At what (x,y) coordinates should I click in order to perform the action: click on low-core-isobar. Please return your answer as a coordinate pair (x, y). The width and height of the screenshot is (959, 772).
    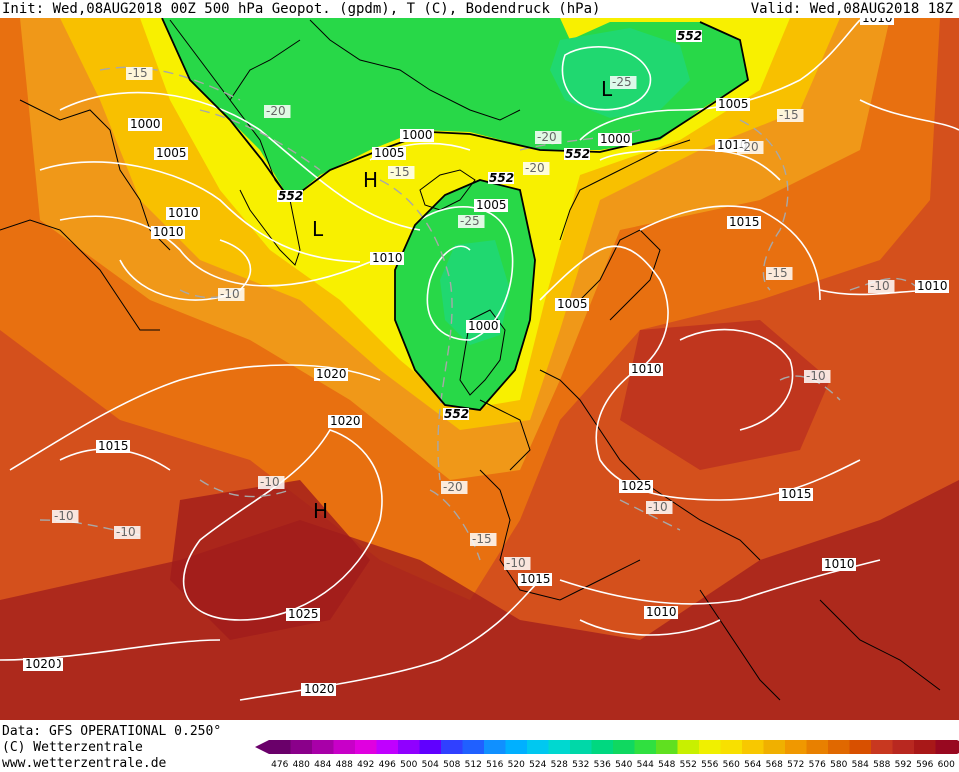
    Looking at the image, I should click on (606, 78).